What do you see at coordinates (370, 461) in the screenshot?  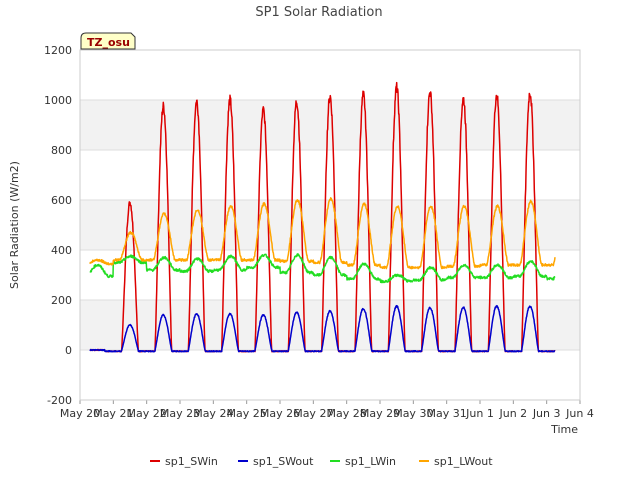 I see `legend-label-sp1_LWin: sp1_LWin` at bounding box center [370, 461].